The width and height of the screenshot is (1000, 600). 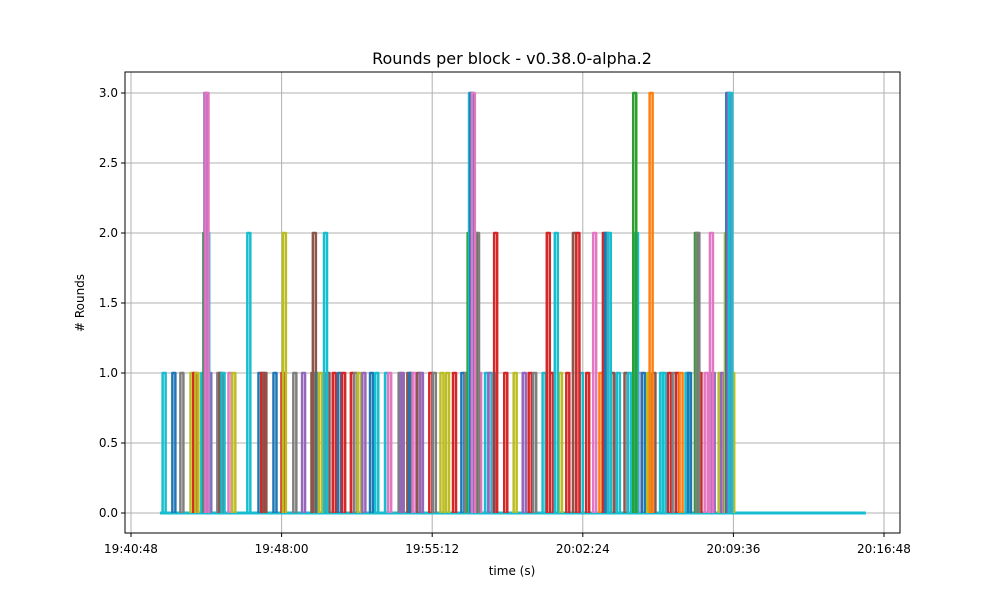 What do you see at coordinates (512, 58) in the screenshot?
I see `chart-title: Rounds per block - v0.38.0-alpha.2` at bounding box center [512, 58].